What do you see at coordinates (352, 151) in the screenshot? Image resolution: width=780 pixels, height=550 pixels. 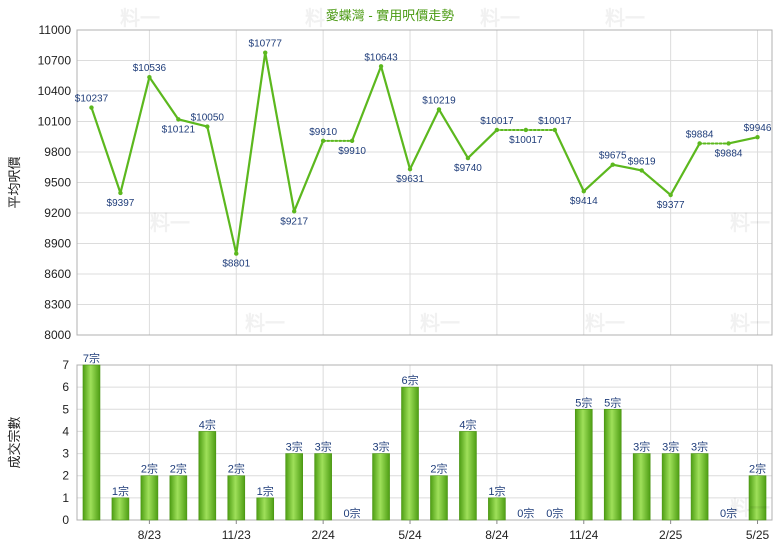 I see `price-data-label: $9910` at bounding box center [352, 151].